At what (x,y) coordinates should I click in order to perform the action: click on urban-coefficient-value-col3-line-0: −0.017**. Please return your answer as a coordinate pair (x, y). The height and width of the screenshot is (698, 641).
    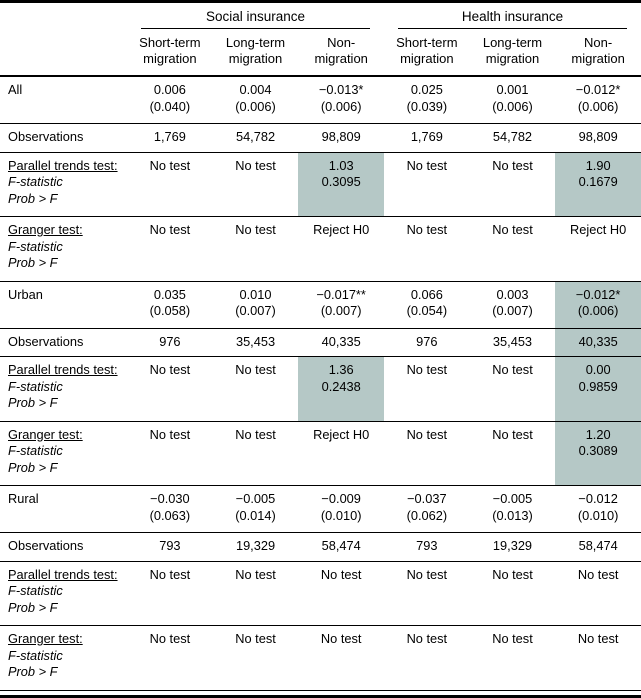
    Looking at the image, I should click on (341, 294).